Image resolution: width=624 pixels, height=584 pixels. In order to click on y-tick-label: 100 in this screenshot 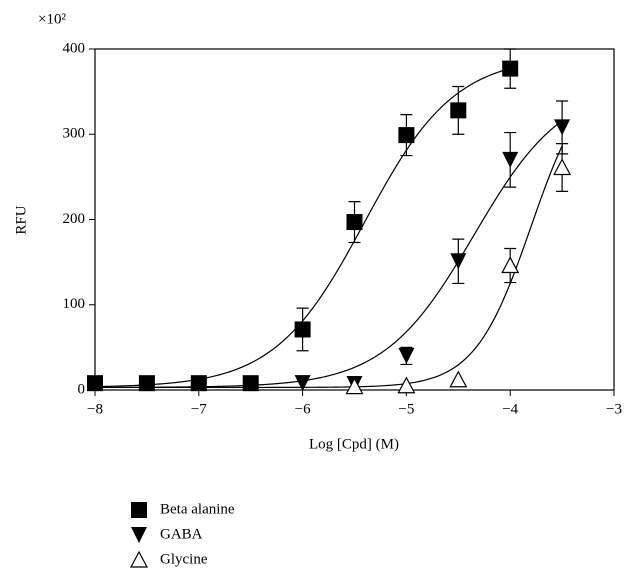, I will do `click(74, 304)`.